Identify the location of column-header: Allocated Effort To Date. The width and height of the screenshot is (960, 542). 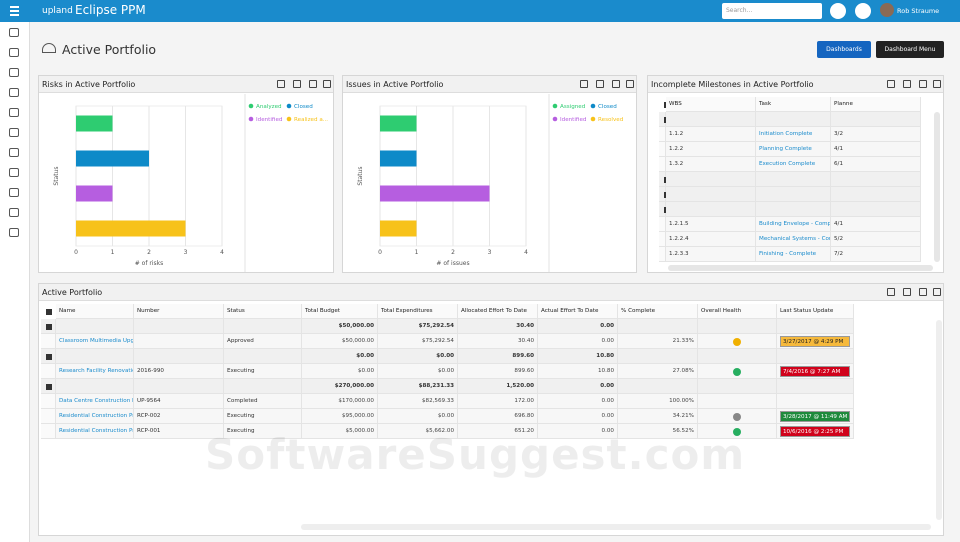
(498, 311).